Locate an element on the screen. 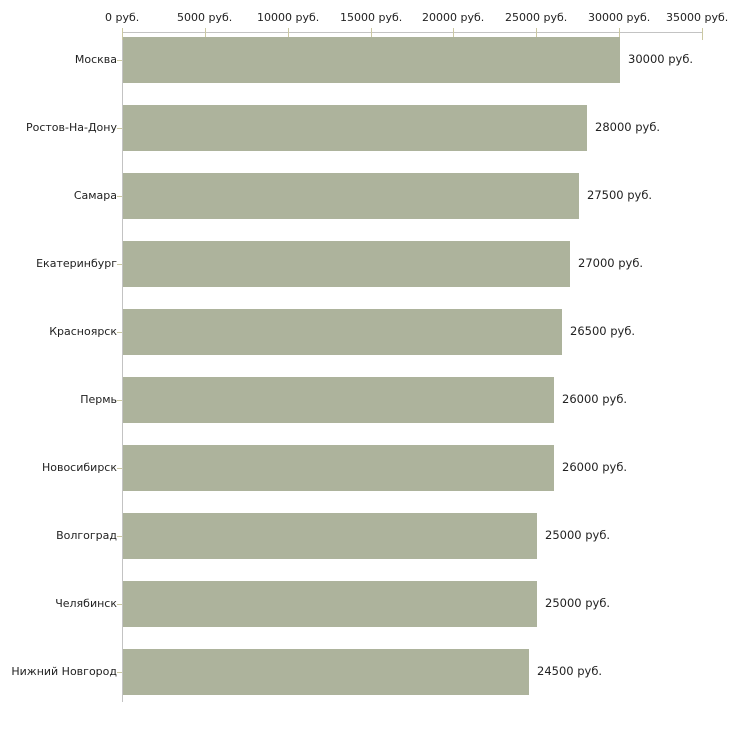  category-label: Ростов-На-Дону is located at coordinates (71, 127).